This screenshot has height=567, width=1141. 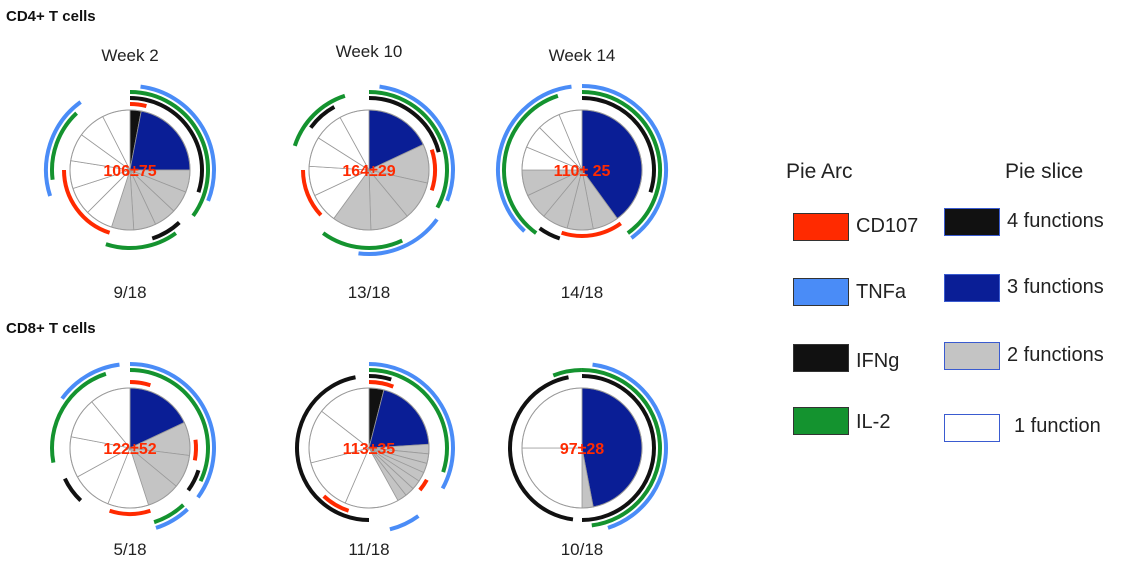 What do you see at coordinates (972, 428) in the screenshot?
I see `legend-swatch-1-function` at bounding box center [972, 428].